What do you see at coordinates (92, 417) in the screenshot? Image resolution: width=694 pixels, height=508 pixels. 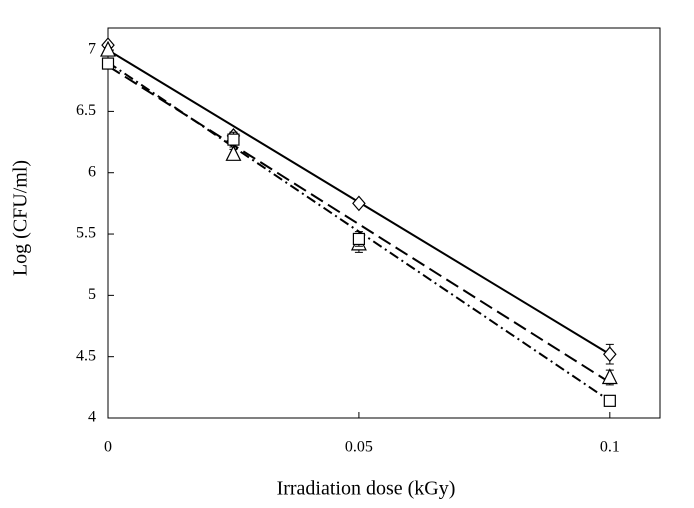 I see `y-tick-label: 4` at bounding box center [92, 417].